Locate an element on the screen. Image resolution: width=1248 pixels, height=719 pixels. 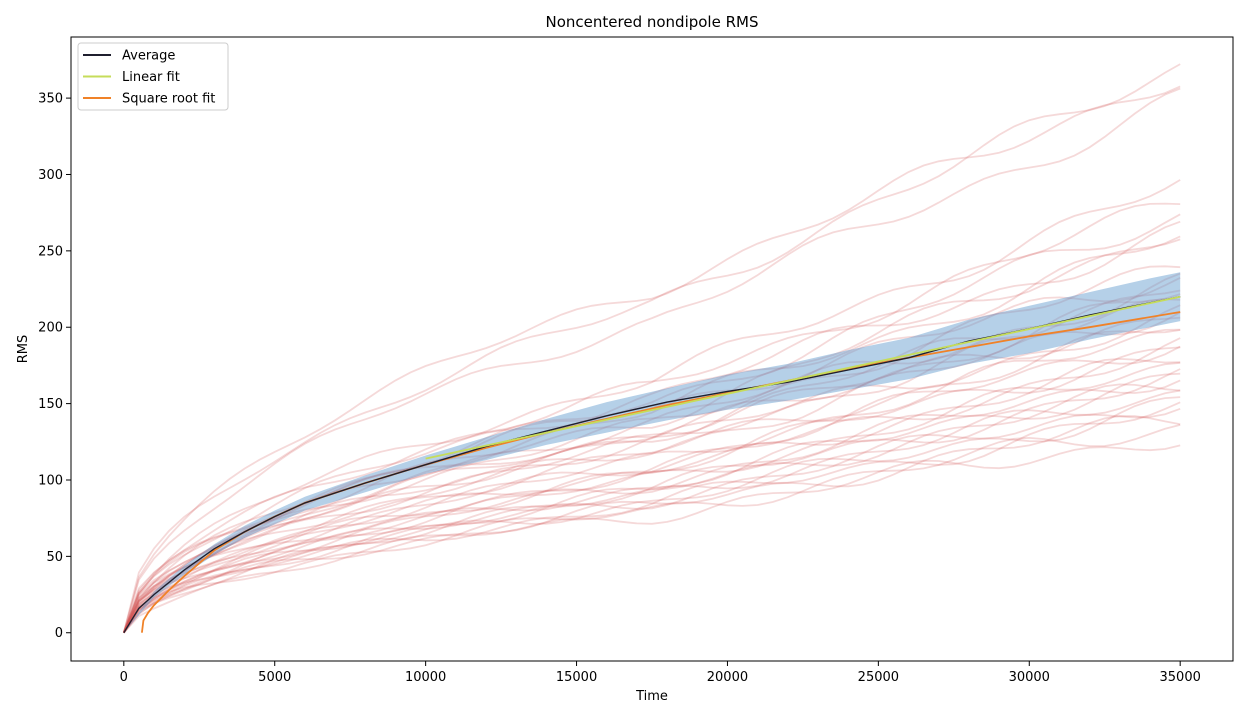
x-tick-label: 20000 is located at coordinates (727, 677).